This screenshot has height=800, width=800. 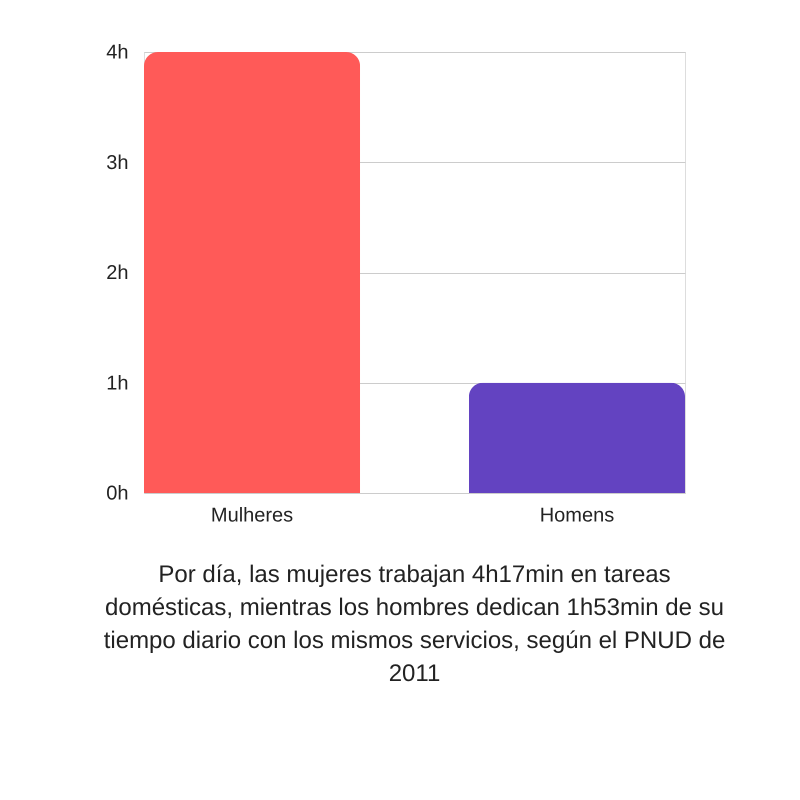 What do you see at coordinates (117, 383) in the screenshot?
I see `y-tick-label: 1h` at bounding box center [117, 383].